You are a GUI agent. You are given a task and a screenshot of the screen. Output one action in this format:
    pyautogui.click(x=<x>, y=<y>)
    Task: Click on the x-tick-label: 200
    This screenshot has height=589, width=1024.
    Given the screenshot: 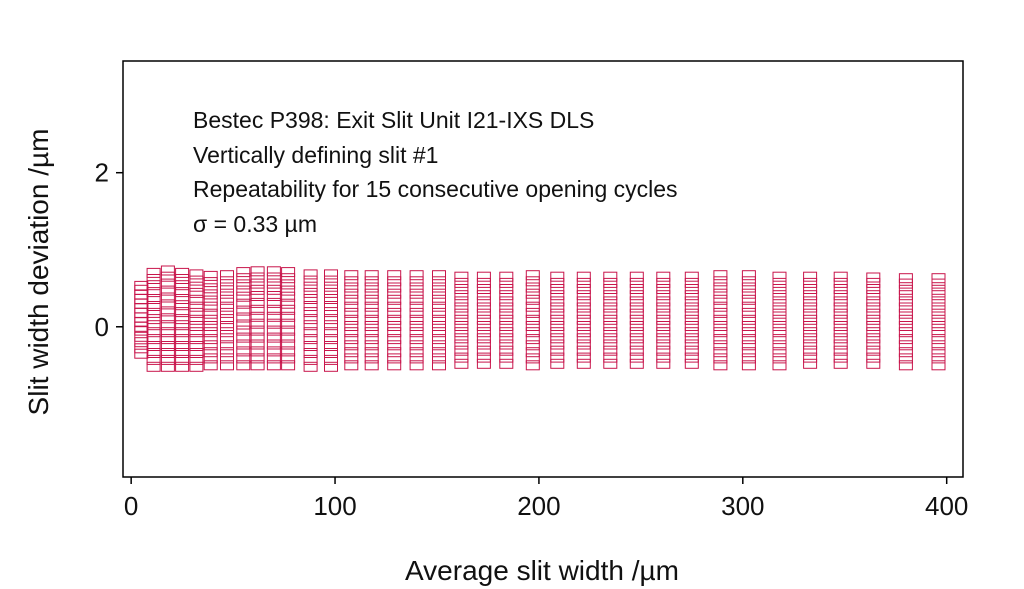 What is the action you would take?
    pyautogui.click(x=538, y=506)
    